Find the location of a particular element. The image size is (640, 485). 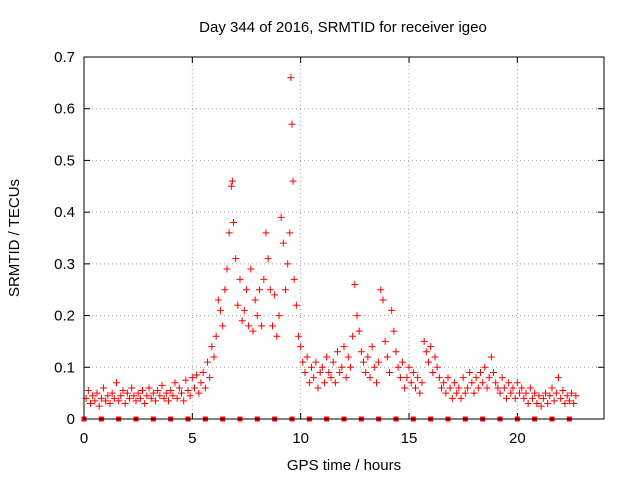

y-tick-label: 0.3 is located at coordinates (64, 264).